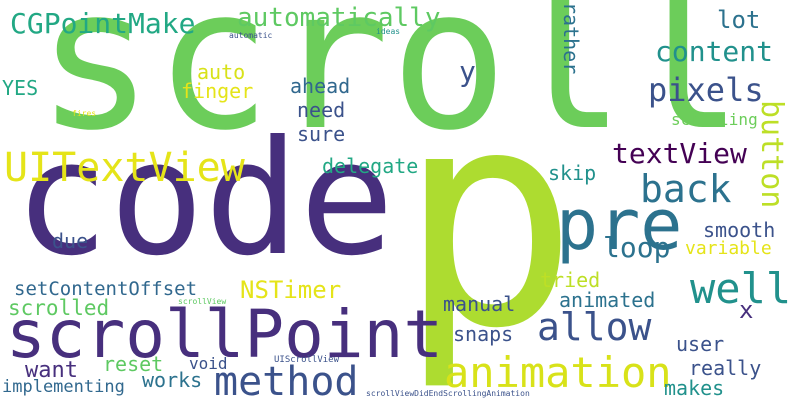 The image size is (800, 400). Describe the element at coordinates (558, 372) in the screenshot. I see `word-animation: animation` at that location.